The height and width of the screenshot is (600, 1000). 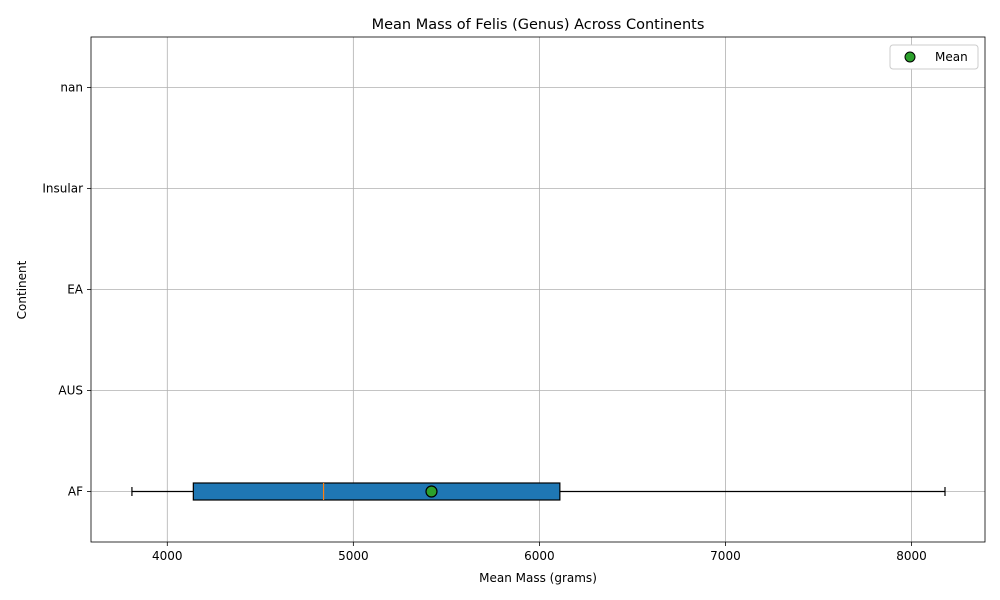 I want to click on y-tick-label: EA, so click(x=75, y=290).